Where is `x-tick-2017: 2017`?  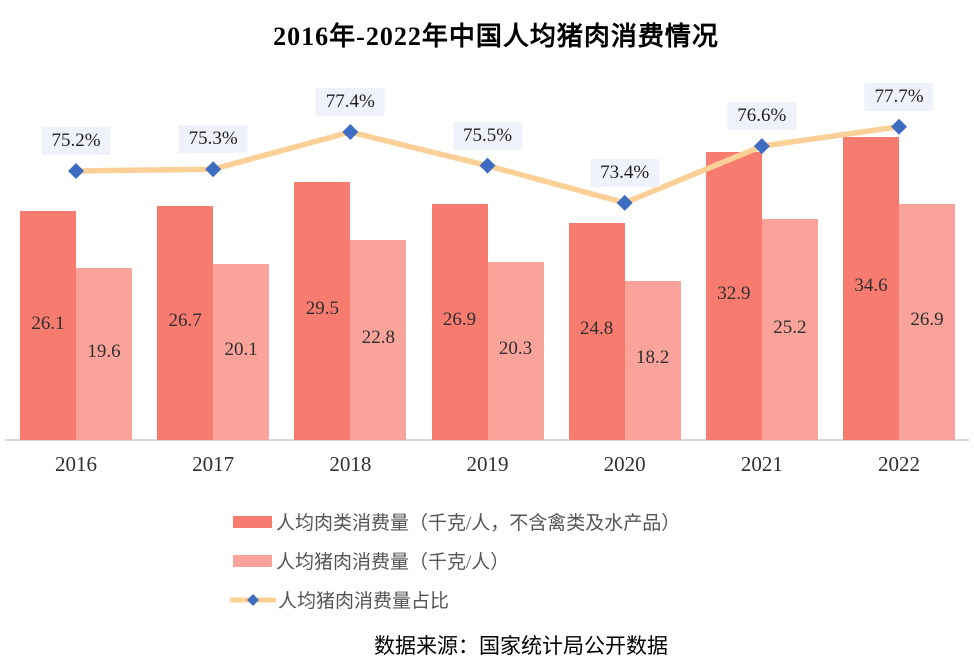 x-tick-2017: 2017 is located at coordinates (213, 464).